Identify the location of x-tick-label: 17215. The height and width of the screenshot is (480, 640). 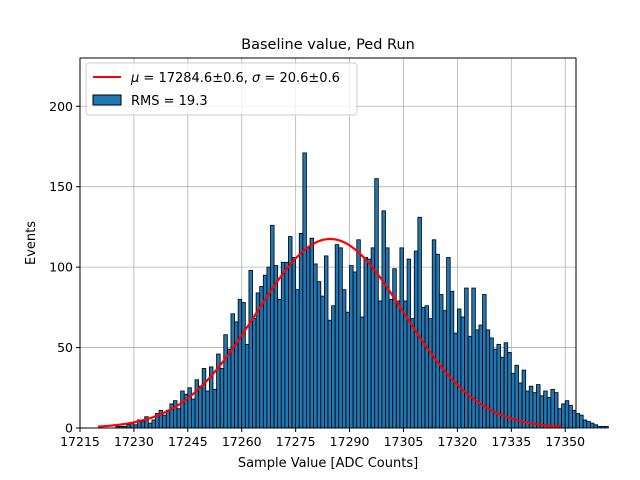
(80, 441).